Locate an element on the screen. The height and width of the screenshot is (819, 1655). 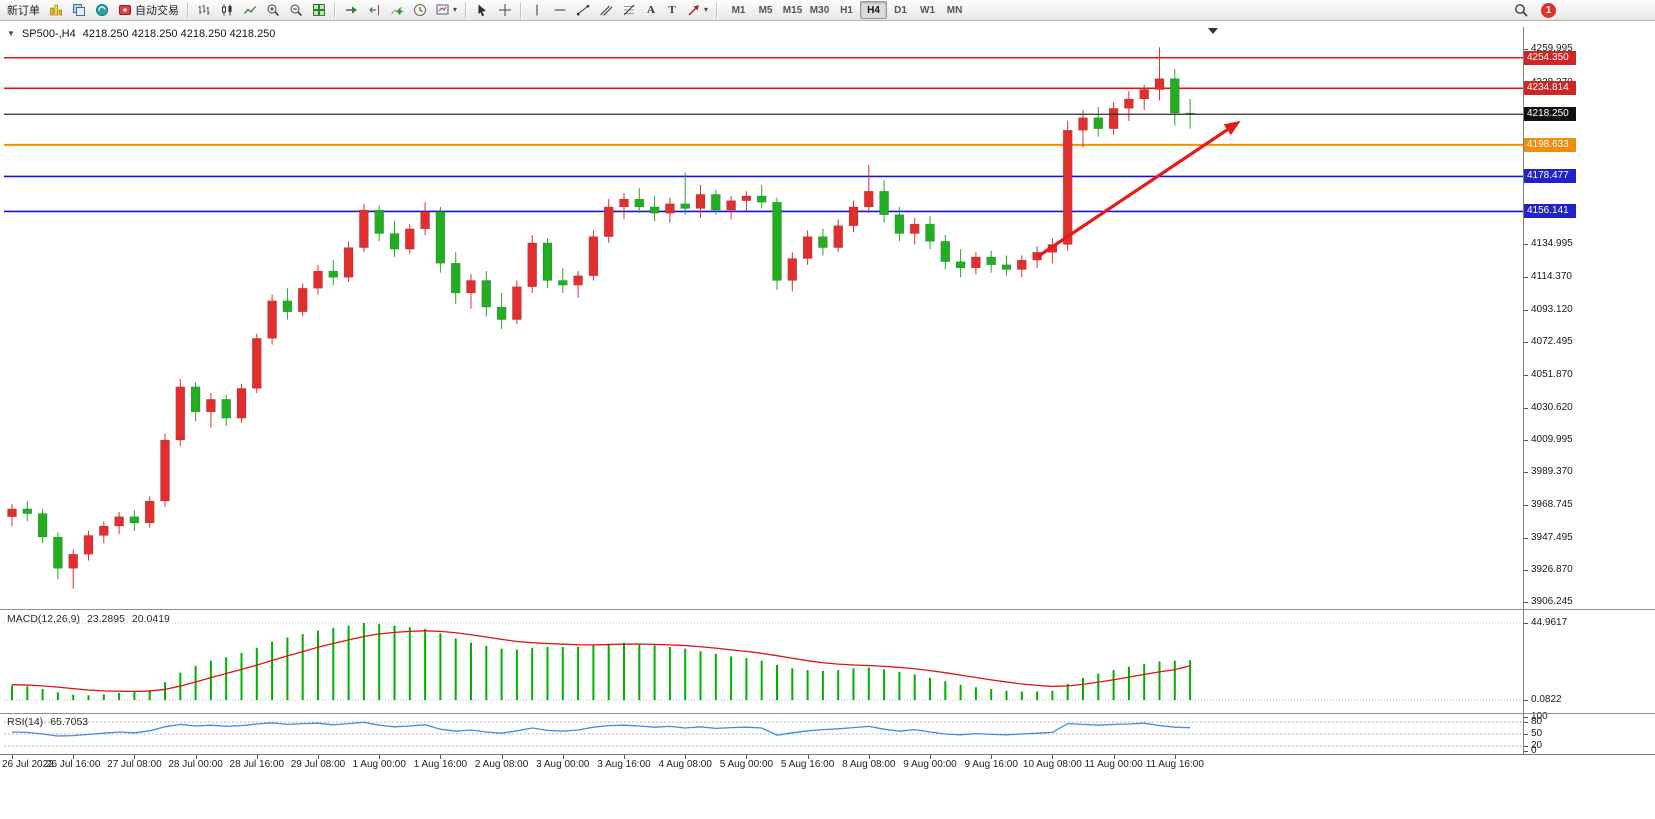
rsi-axis-label: 100 is located at coordinates (1539, 716).